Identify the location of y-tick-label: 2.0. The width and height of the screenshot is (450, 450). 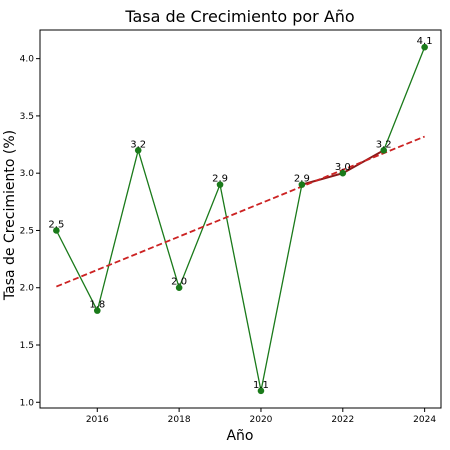
(27, 289).